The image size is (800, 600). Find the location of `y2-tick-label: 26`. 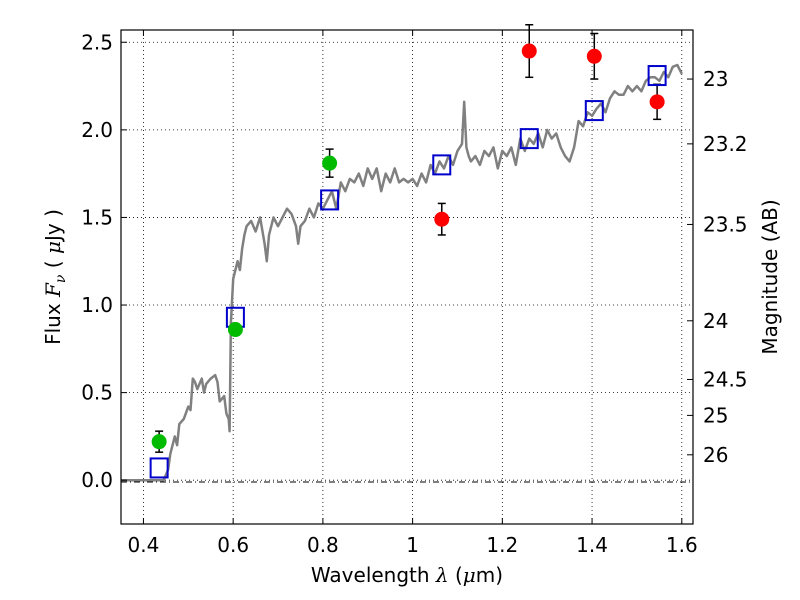

y2-tick-label: 26 is located at coordinates (715, 455).